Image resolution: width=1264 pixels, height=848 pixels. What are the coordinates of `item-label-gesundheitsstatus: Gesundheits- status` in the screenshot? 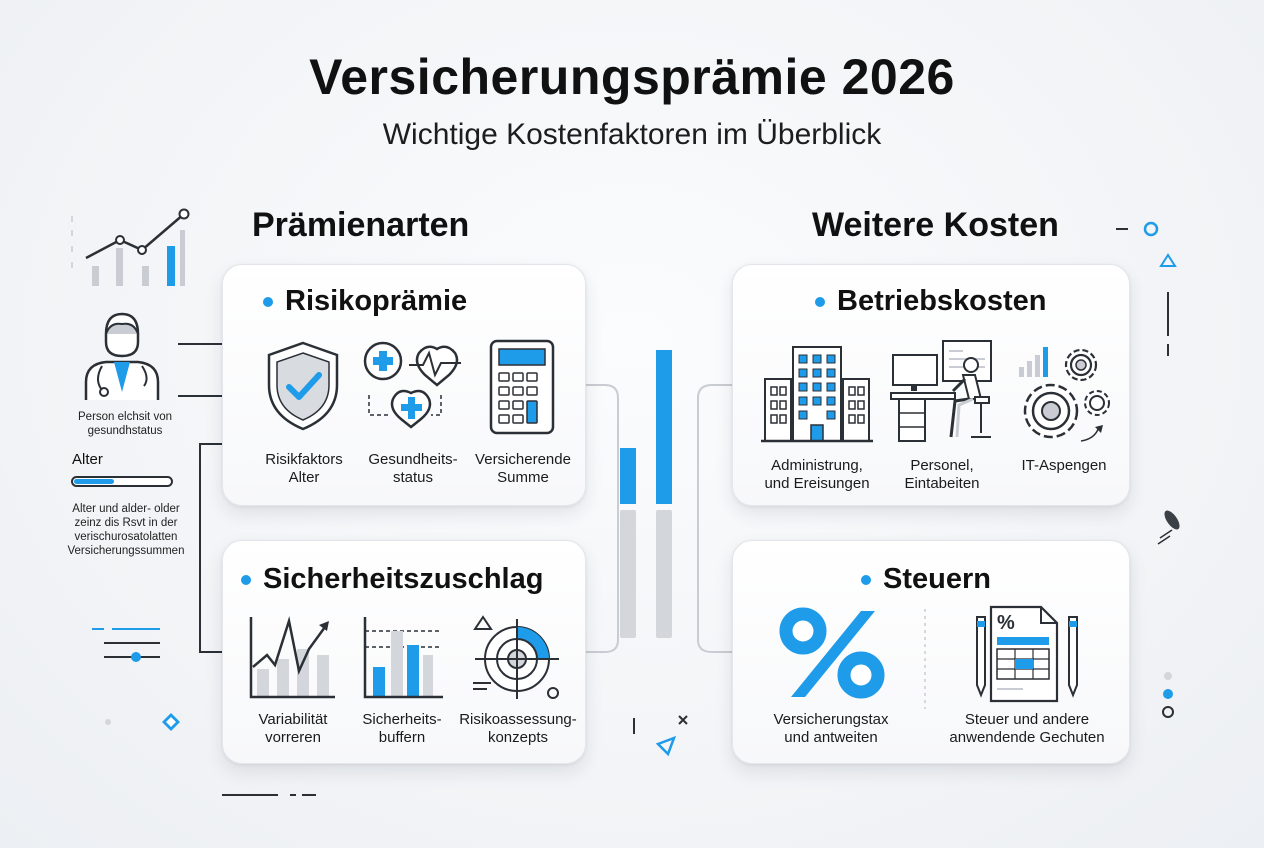 It's located at (413, 468).